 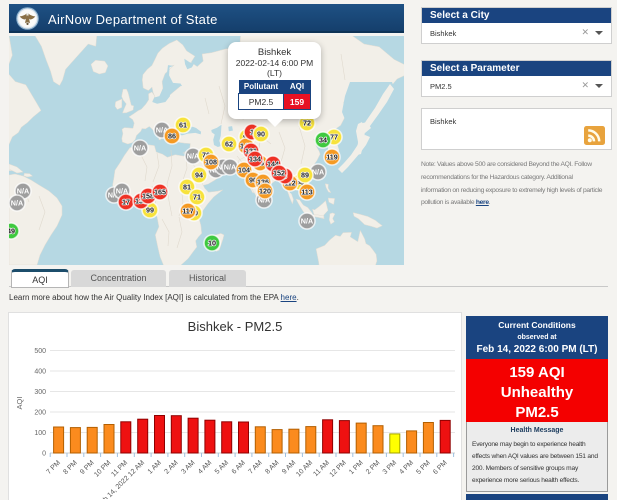 I want to click on svg-text: 72, so click(x=307, y=123).